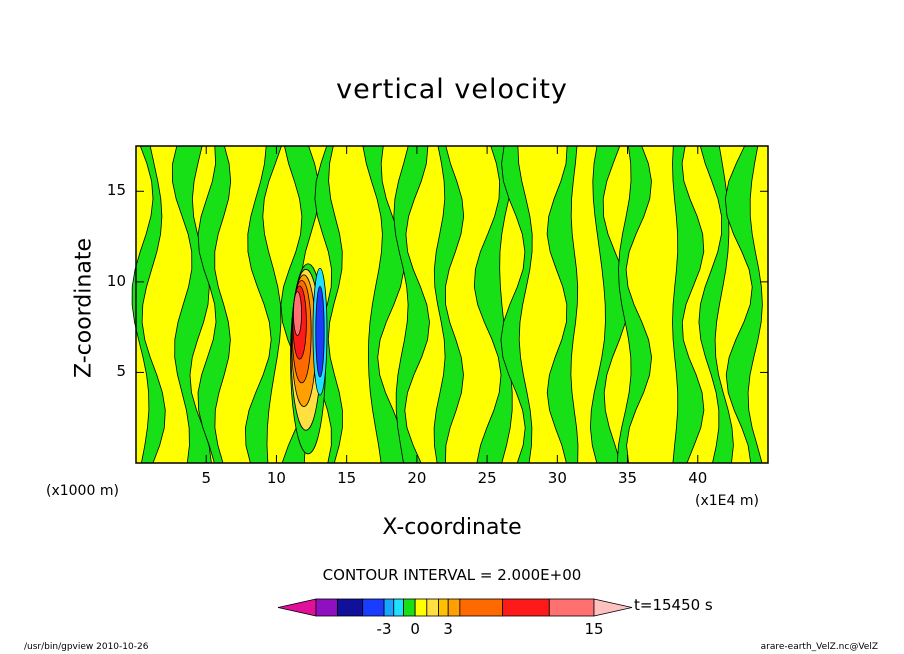 This screenshot has height=654, width=904. Describe the element at coordinates (276, 478) in the screenshot. I see `x-tick-label-1: 10` at that location.